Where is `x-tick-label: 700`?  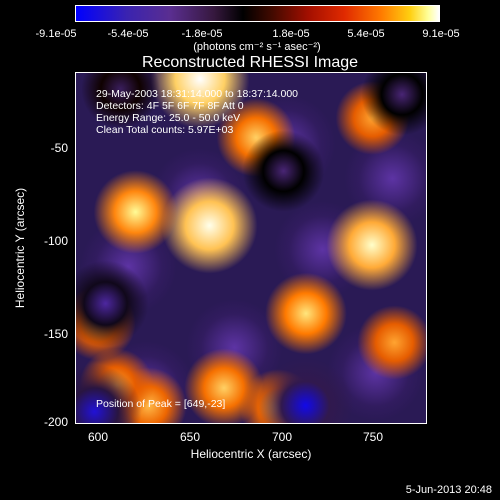
x-tick-label: 700 is located at coordinates (282, 437).